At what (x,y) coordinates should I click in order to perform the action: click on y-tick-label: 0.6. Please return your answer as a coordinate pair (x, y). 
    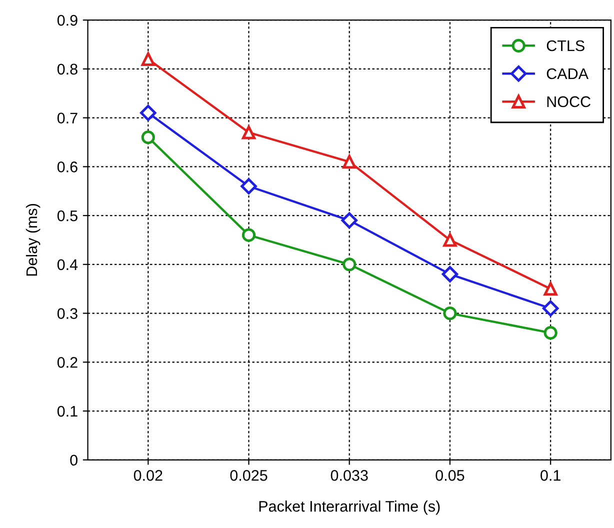
    Looking at the image, I should click on (67, 167).